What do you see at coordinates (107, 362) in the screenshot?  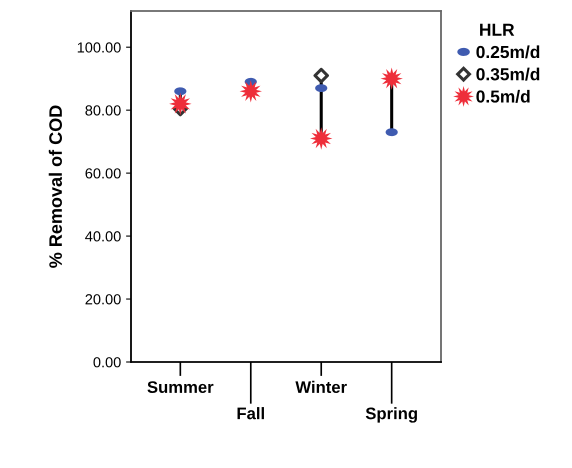 I see `y-tick-label: 0.00` at bounding box center [107, 362].